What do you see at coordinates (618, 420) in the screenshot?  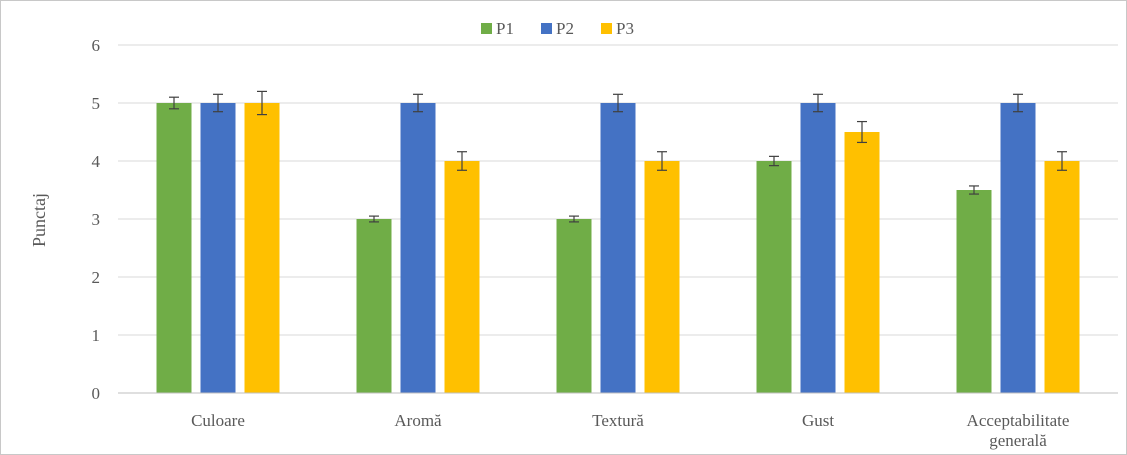 I see `x-category-label: Textură` at bounding box center [618, 420].